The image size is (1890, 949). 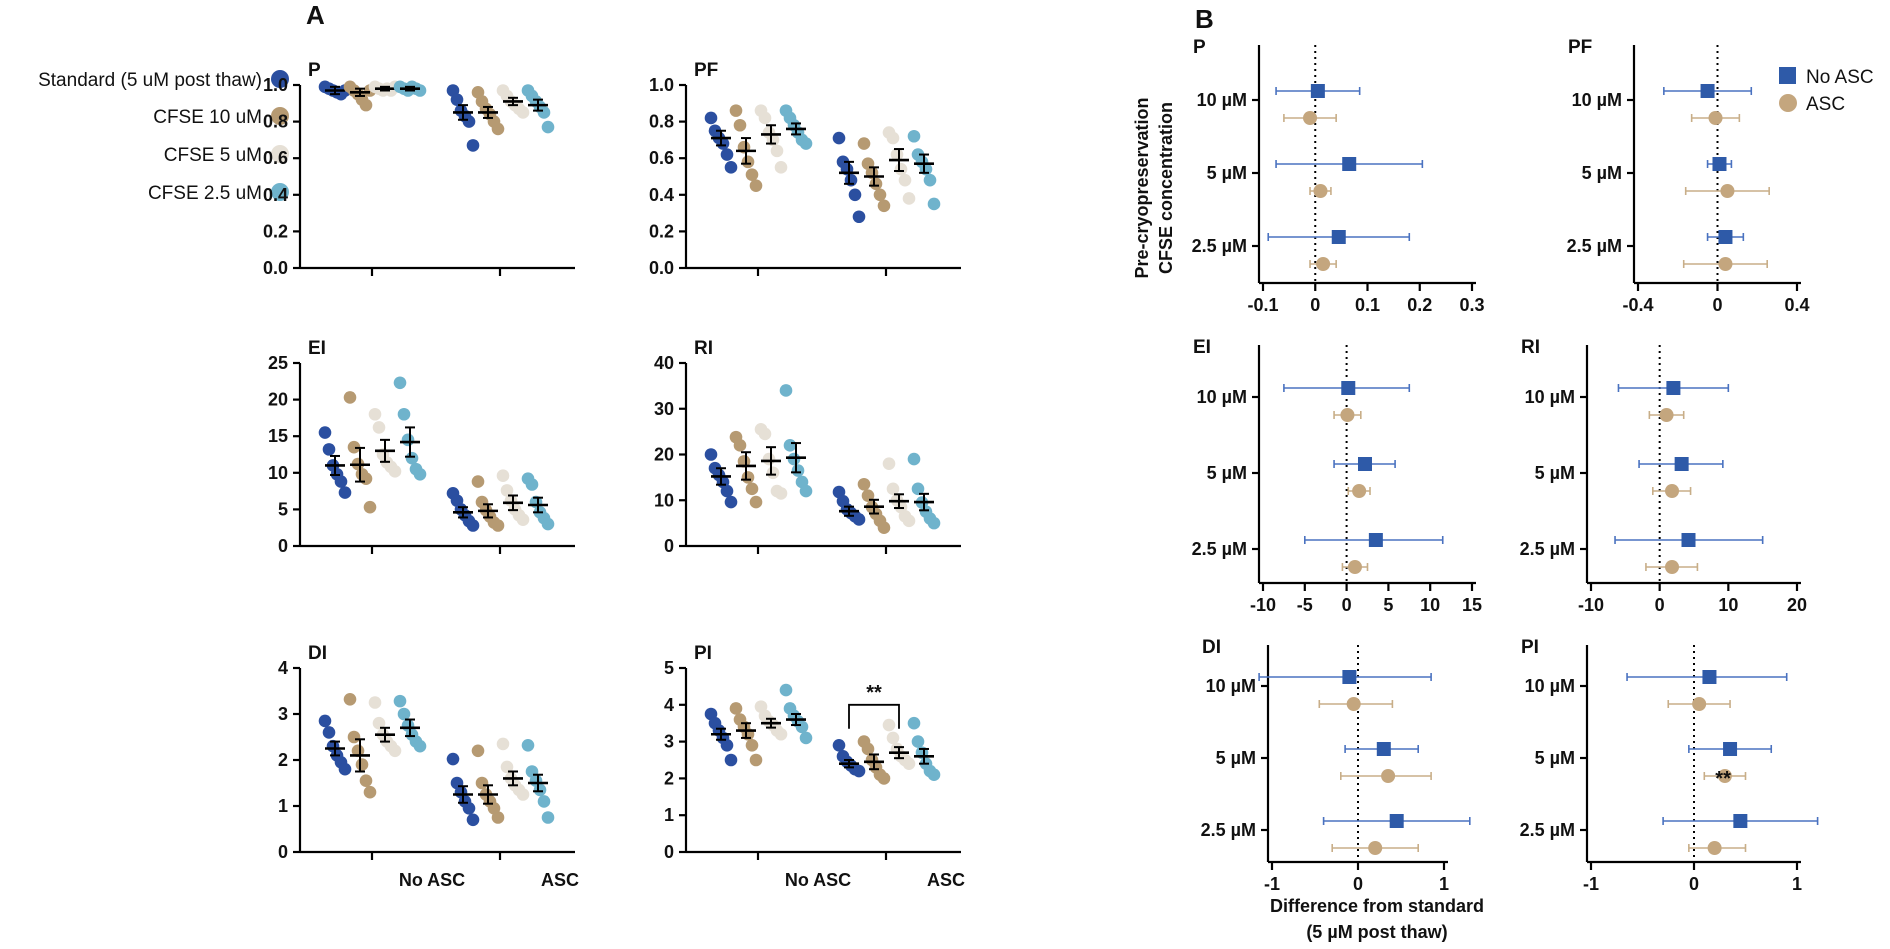 I want to click on chart-b-di: -1 0 1 DI 10 µM 5 µM 2.5 µM, so click(x=1336, y=765).